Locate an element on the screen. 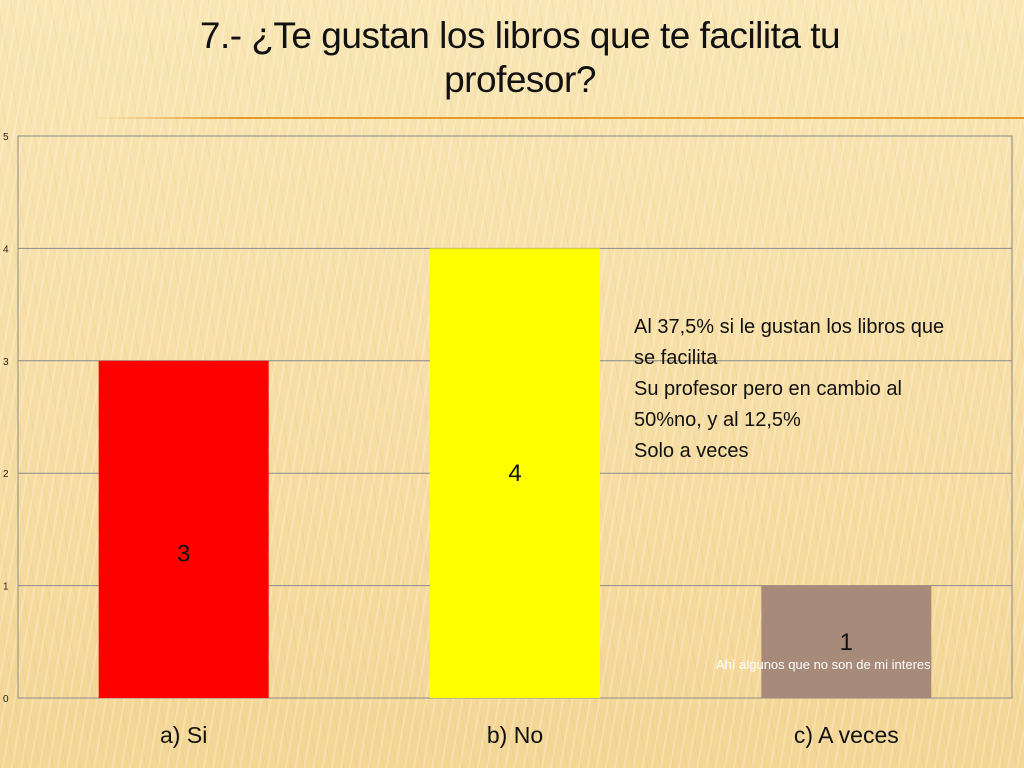  y-tick-label: 3 is located at coordinates (6, 362).